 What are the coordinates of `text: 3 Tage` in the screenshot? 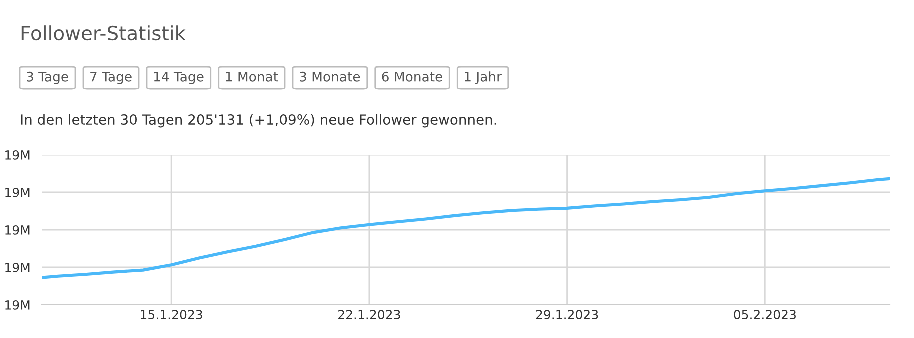 It's located at (47, 78).